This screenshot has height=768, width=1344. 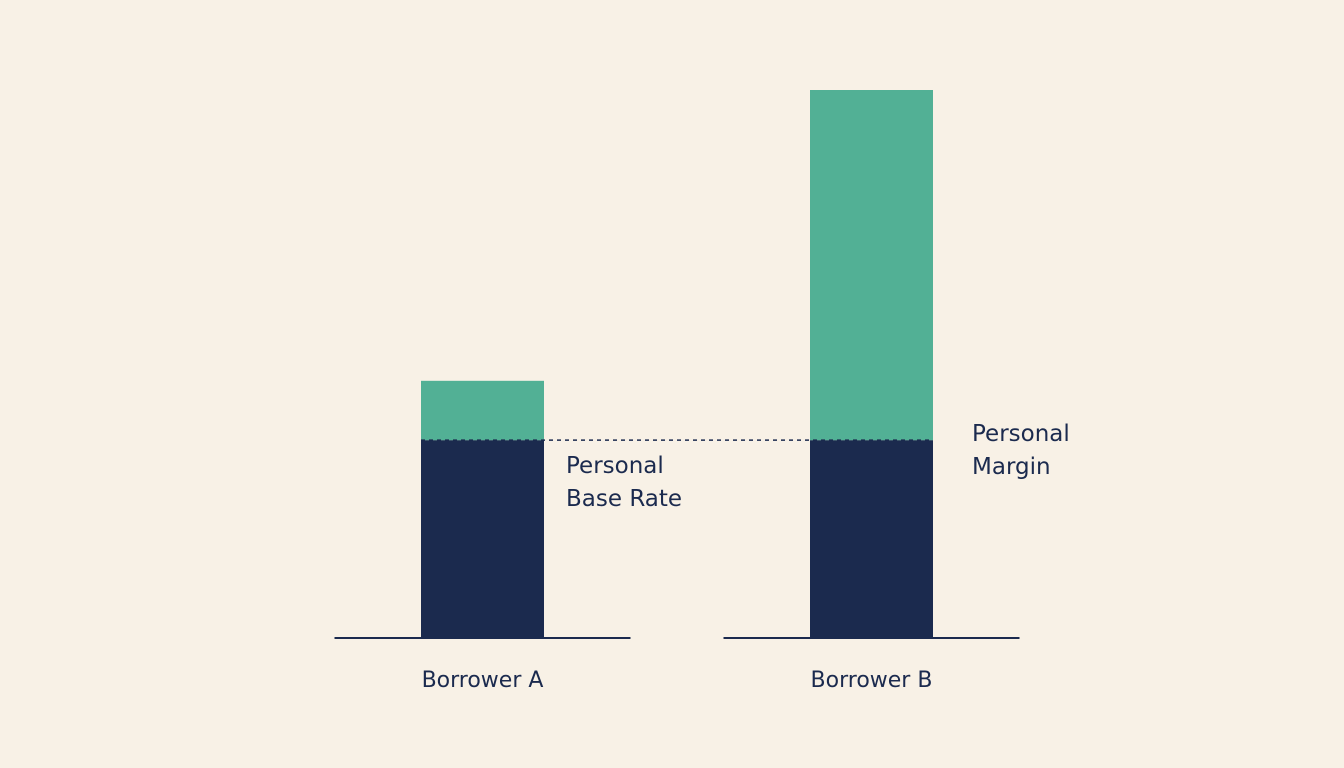 What do you see at coordinates (624, 482) in the screenshot?
I see `series-label: Personal Base Rate` at bounding box center [624, 482].